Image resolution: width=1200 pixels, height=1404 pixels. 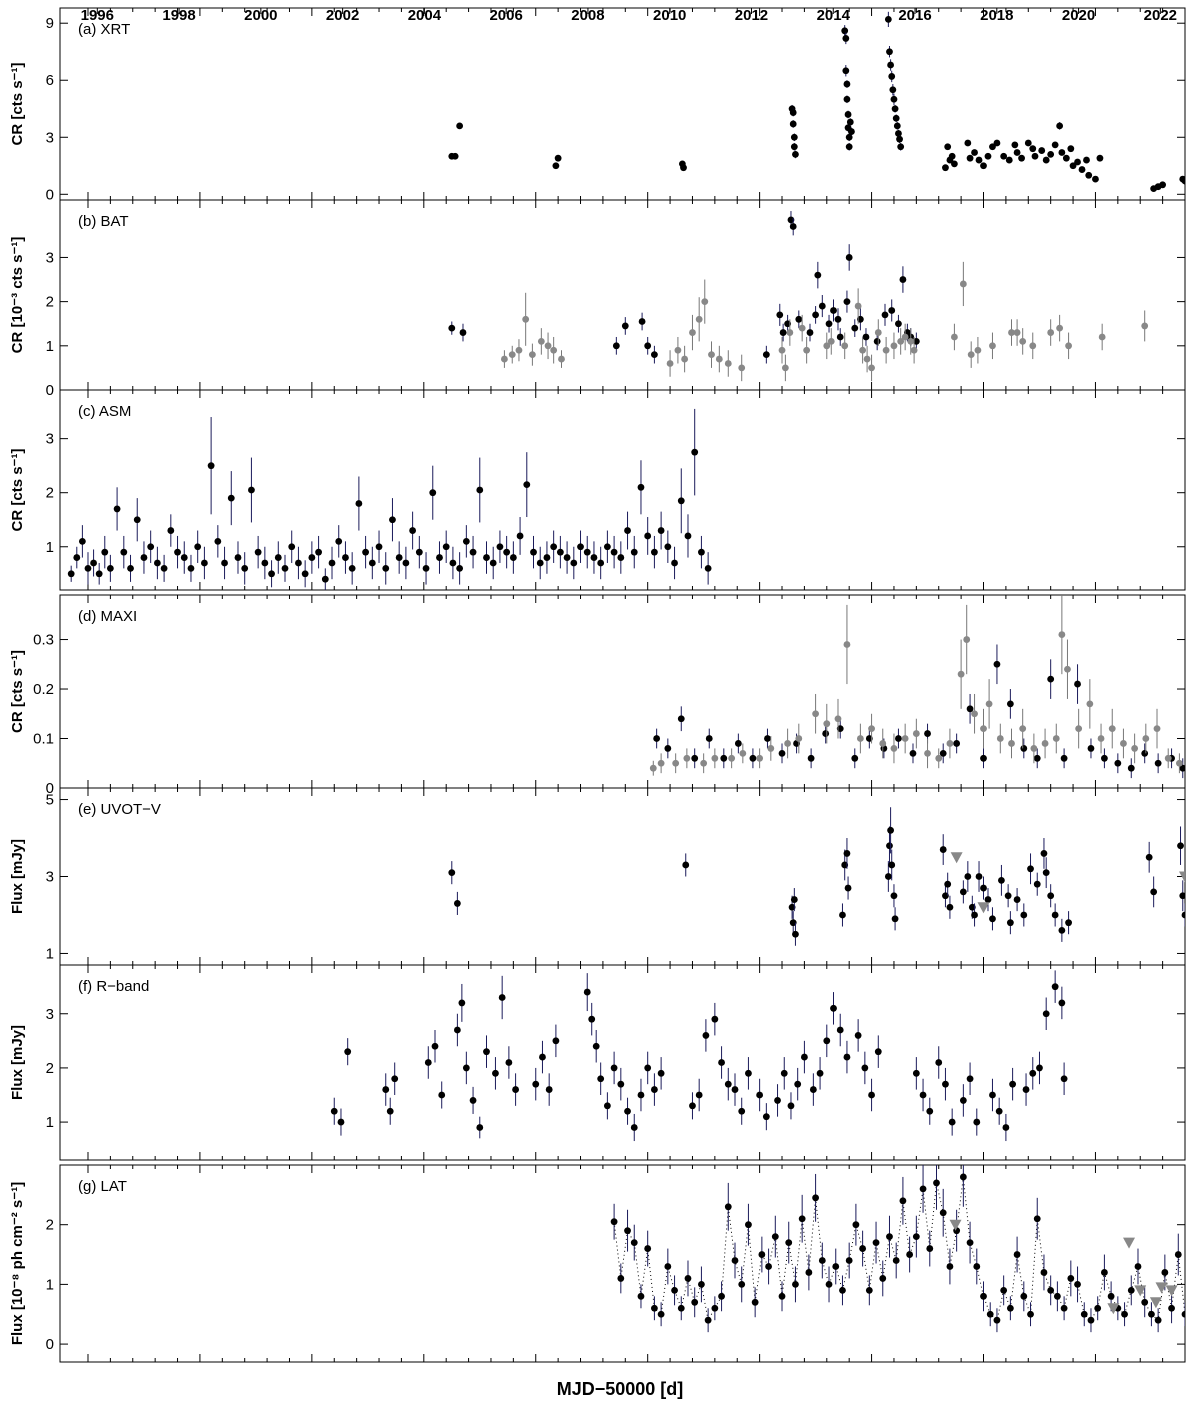 What do you see at coordinates (1078, 15) in the screenshot?
I see `year-tick-label: 2020` at bounding box center [1078, 15].